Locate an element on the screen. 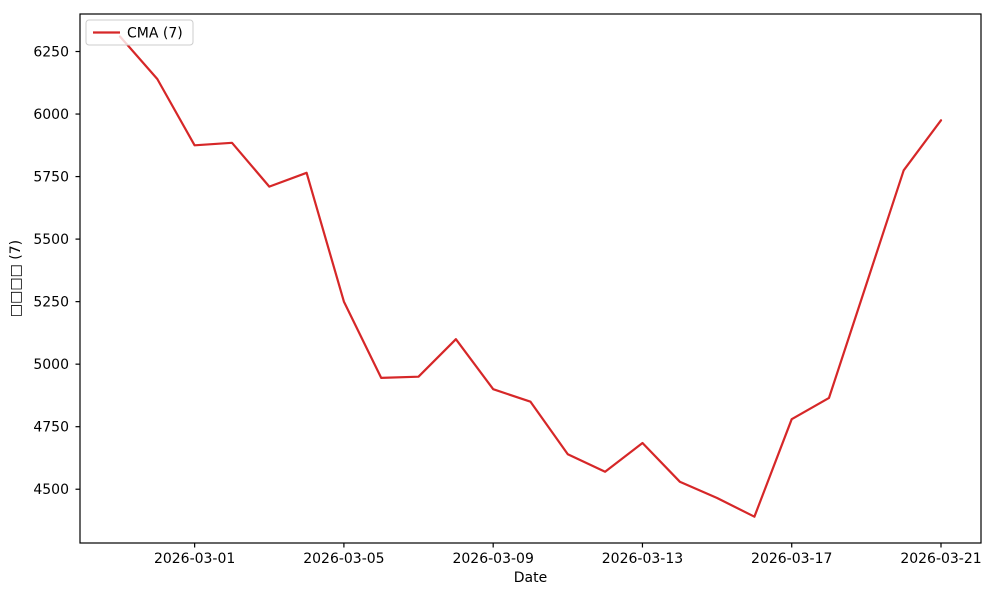 This screenshot has width=1000, height=600. y-axis-label: □□□□ (7) is located at coordinates (16, 278).